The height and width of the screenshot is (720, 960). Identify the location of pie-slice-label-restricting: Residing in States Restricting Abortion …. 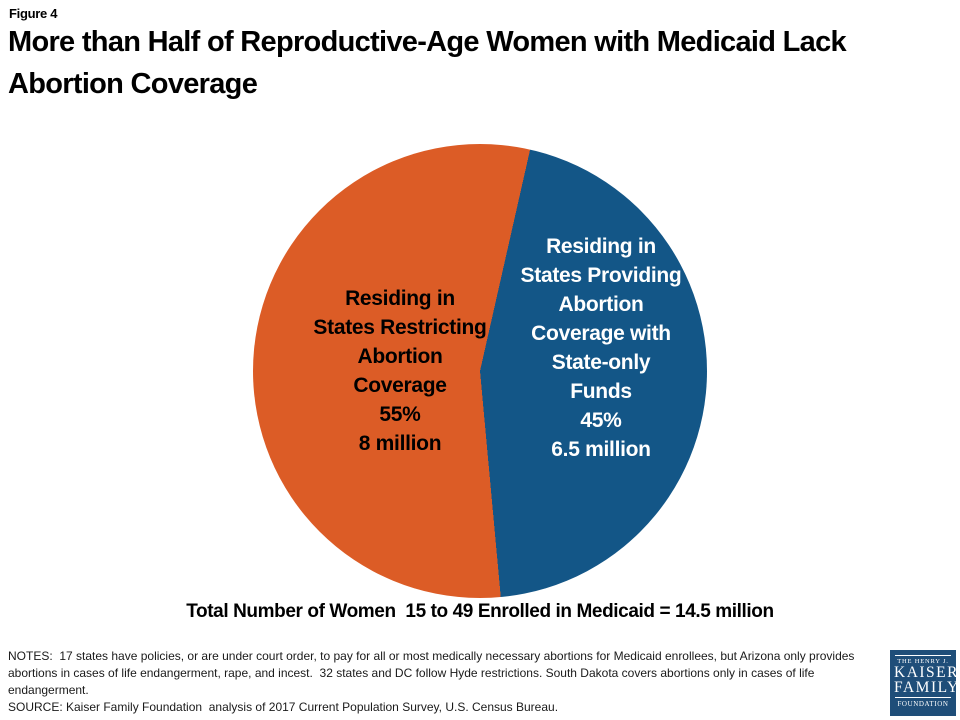
(400, 371).